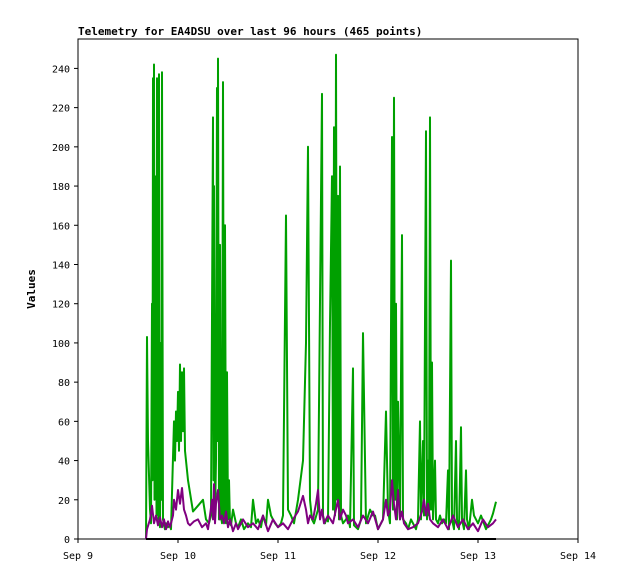 This screenshot has width=618, height=579. Describe the element at coordinates (61, 109) in the screenshot. I see `y-tick-label: 220` at that location.